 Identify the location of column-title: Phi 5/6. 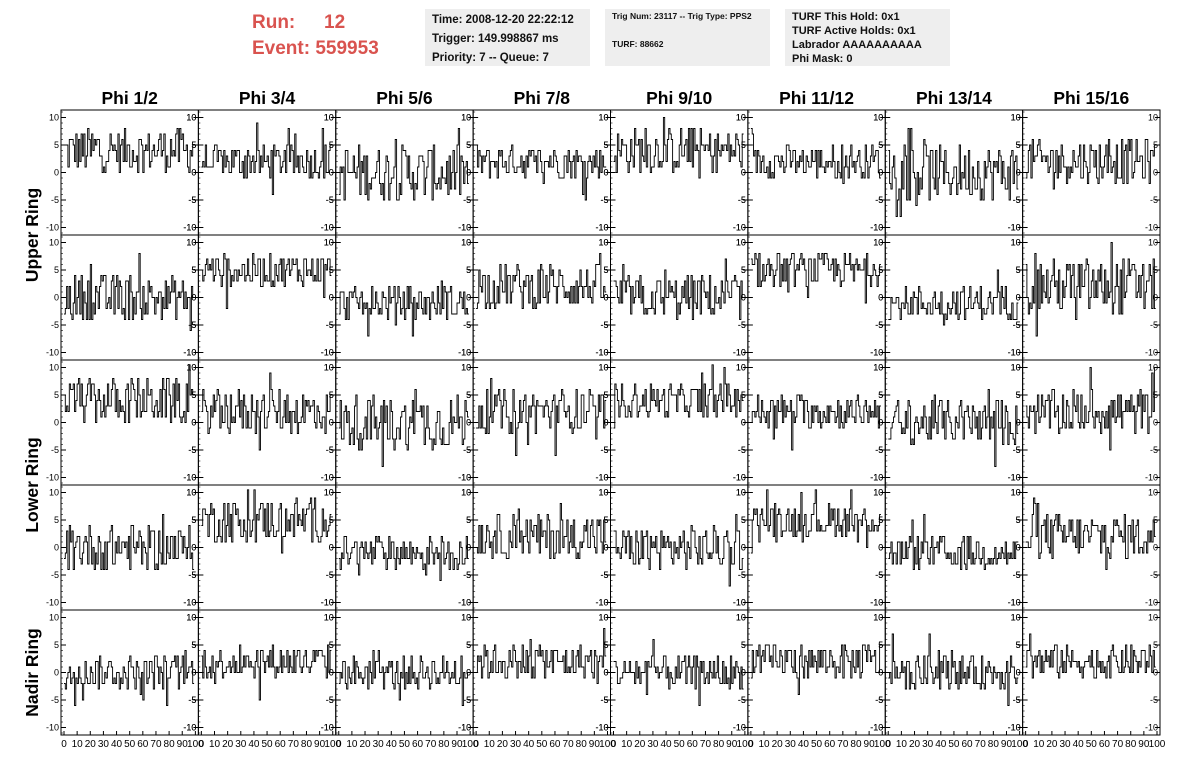
(404, 98).